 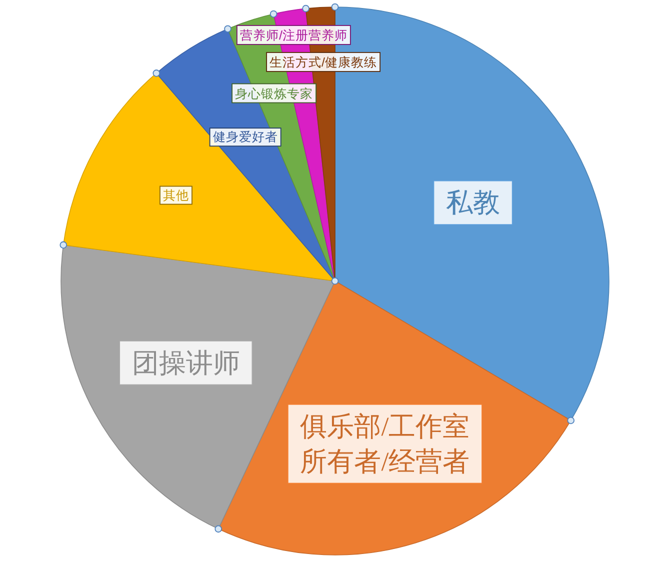 What do you see at coordinates (274, 93) in the screenshot?
I see `slice-label: 身心锻炼专家` at bounding box center [274, 93].